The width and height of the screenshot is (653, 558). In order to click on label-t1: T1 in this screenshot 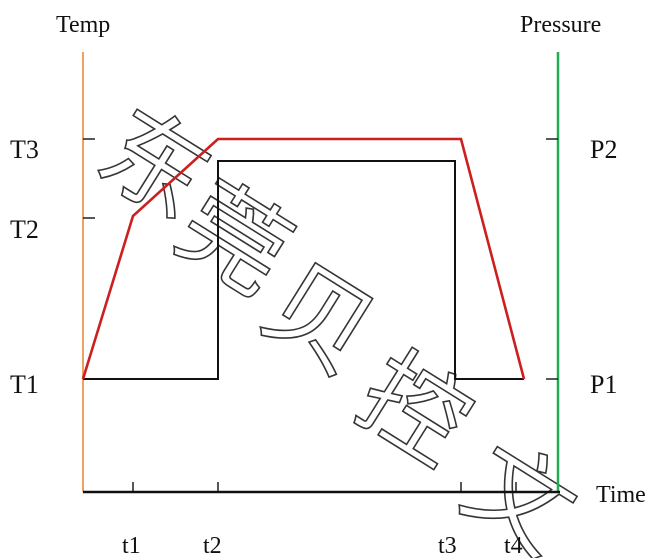, I will do `click(24, 384)`.